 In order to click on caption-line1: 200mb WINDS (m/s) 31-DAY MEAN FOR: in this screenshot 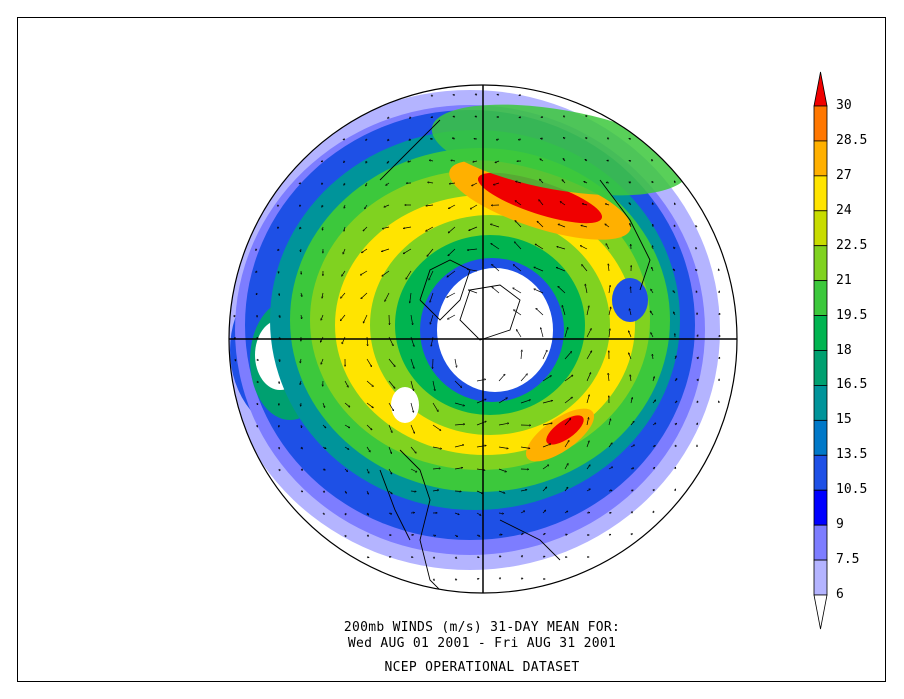, I will do `click(482, 627)`.